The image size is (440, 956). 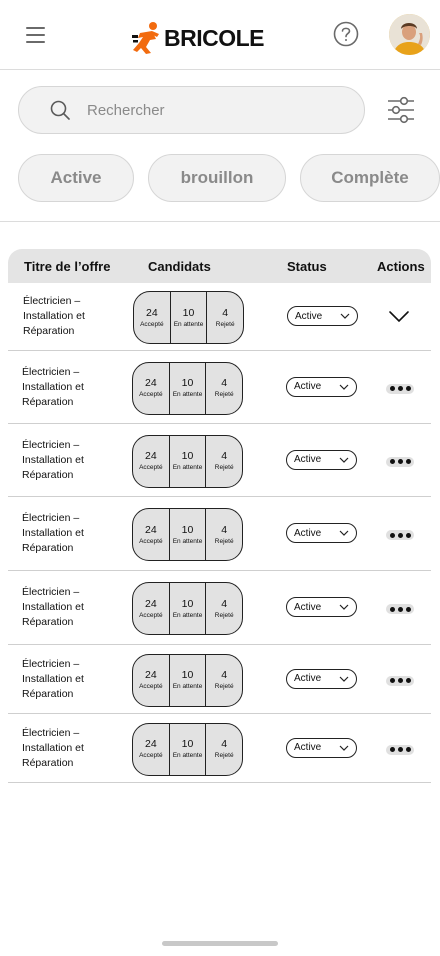 I want to click on help-icon, so click(x=346, y=34).